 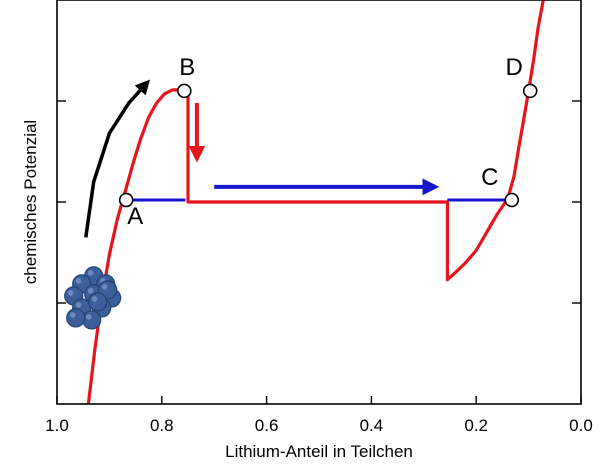 What do you see at coordinates (476, 425) in the screenshot?
I see `x-tick-label: 0.2` at bounding box center [476, 425].